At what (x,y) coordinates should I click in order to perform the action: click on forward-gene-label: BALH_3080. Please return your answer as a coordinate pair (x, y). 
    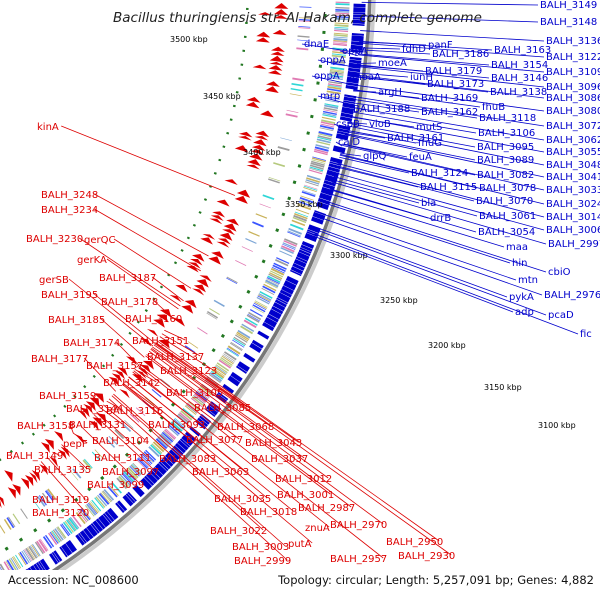
    Looking at the image, I should click on (573, 111).